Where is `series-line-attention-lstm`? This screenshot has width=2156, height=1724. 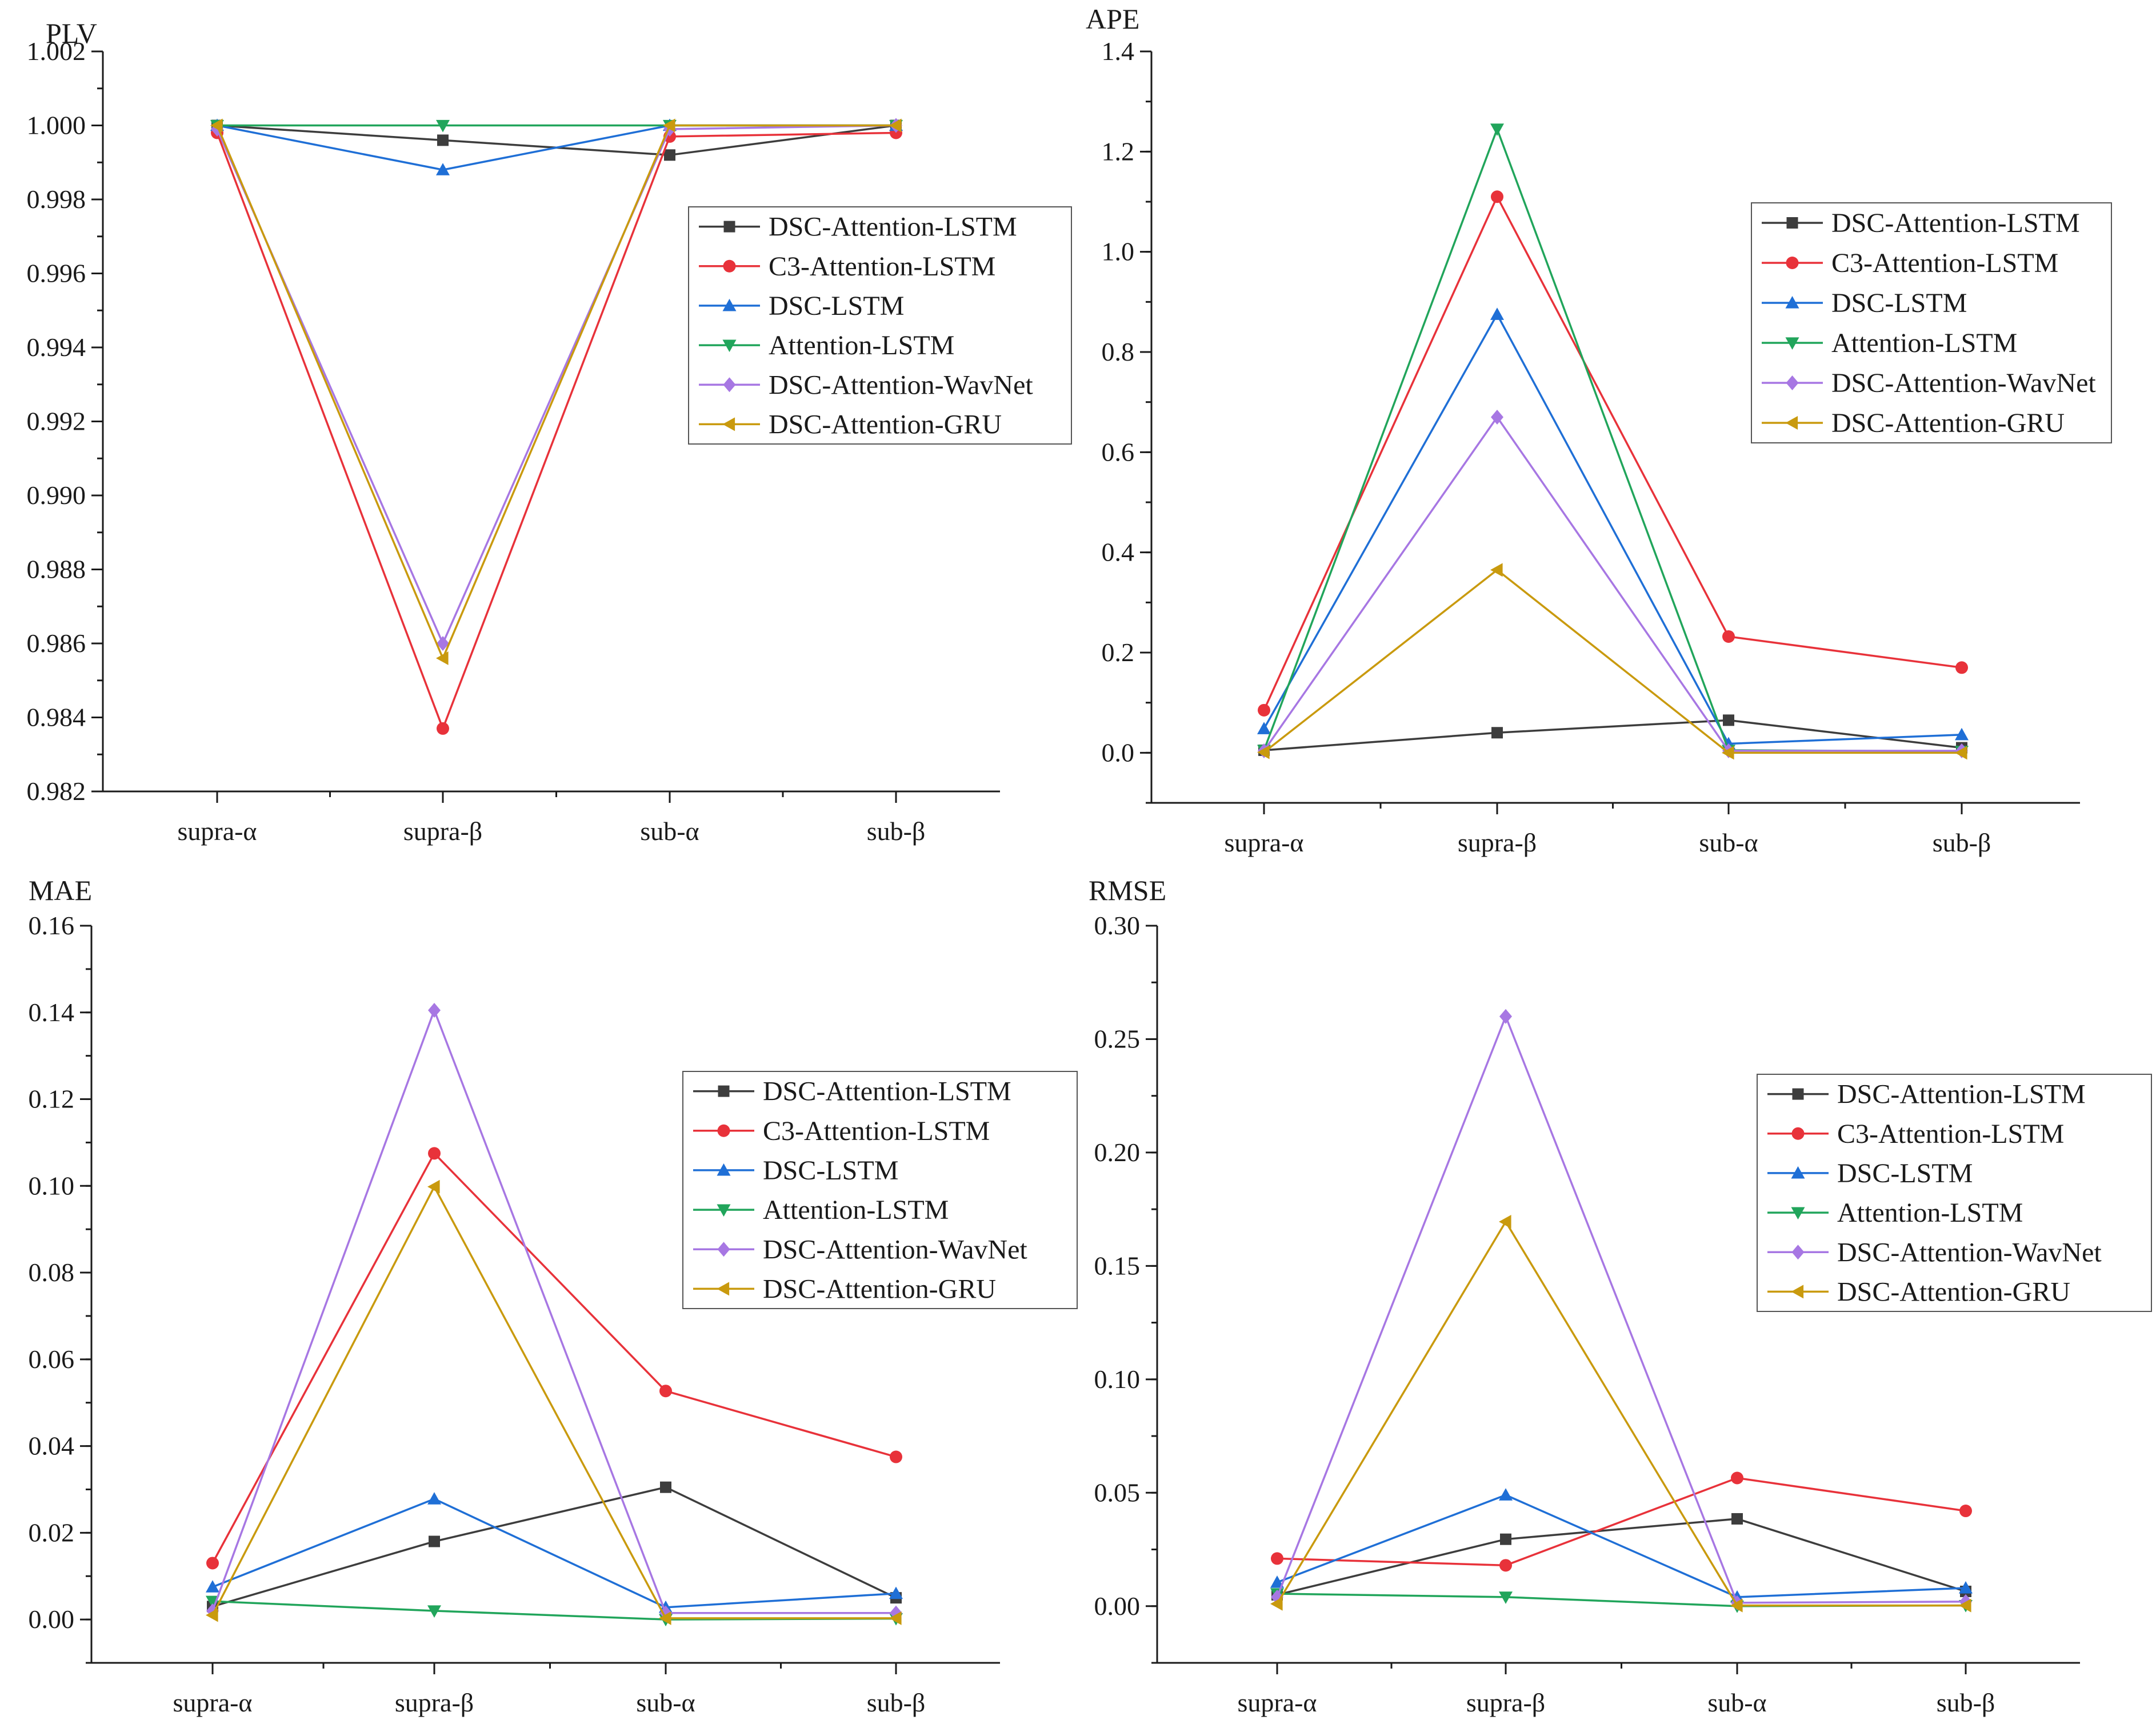 series-line-attention-lstm is located at coordinates (554, 1610).